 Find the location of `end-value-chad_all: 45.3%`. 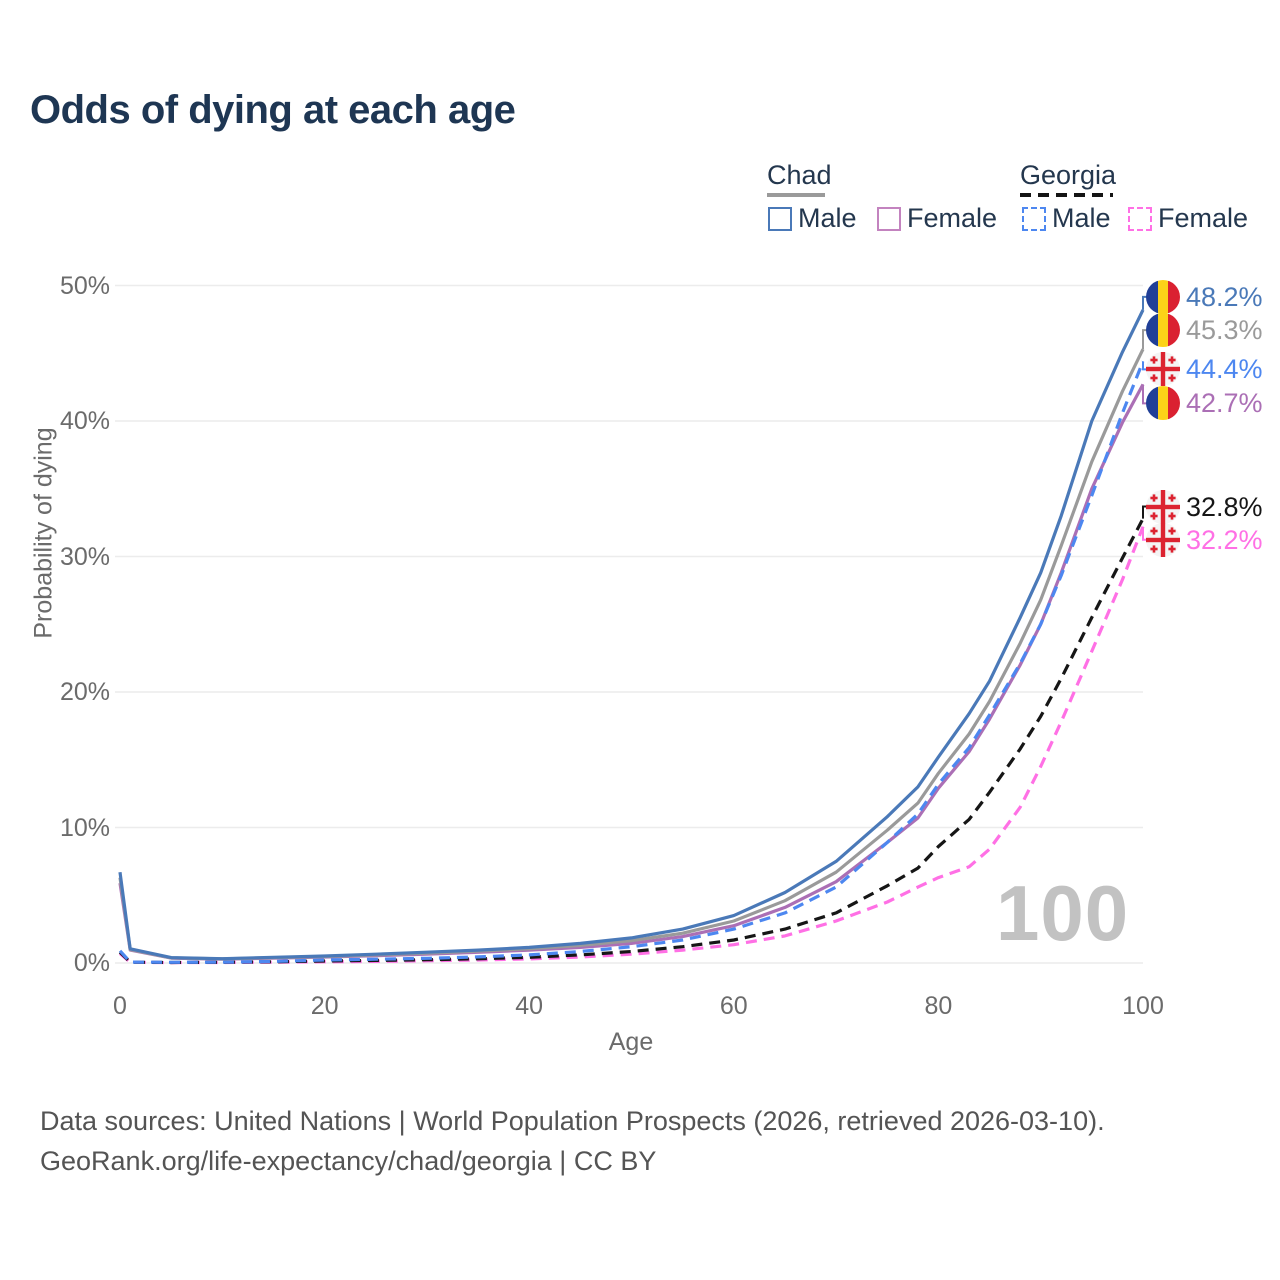

end-value-chad_all: 45.3% is located at coordinates (1224, 330).